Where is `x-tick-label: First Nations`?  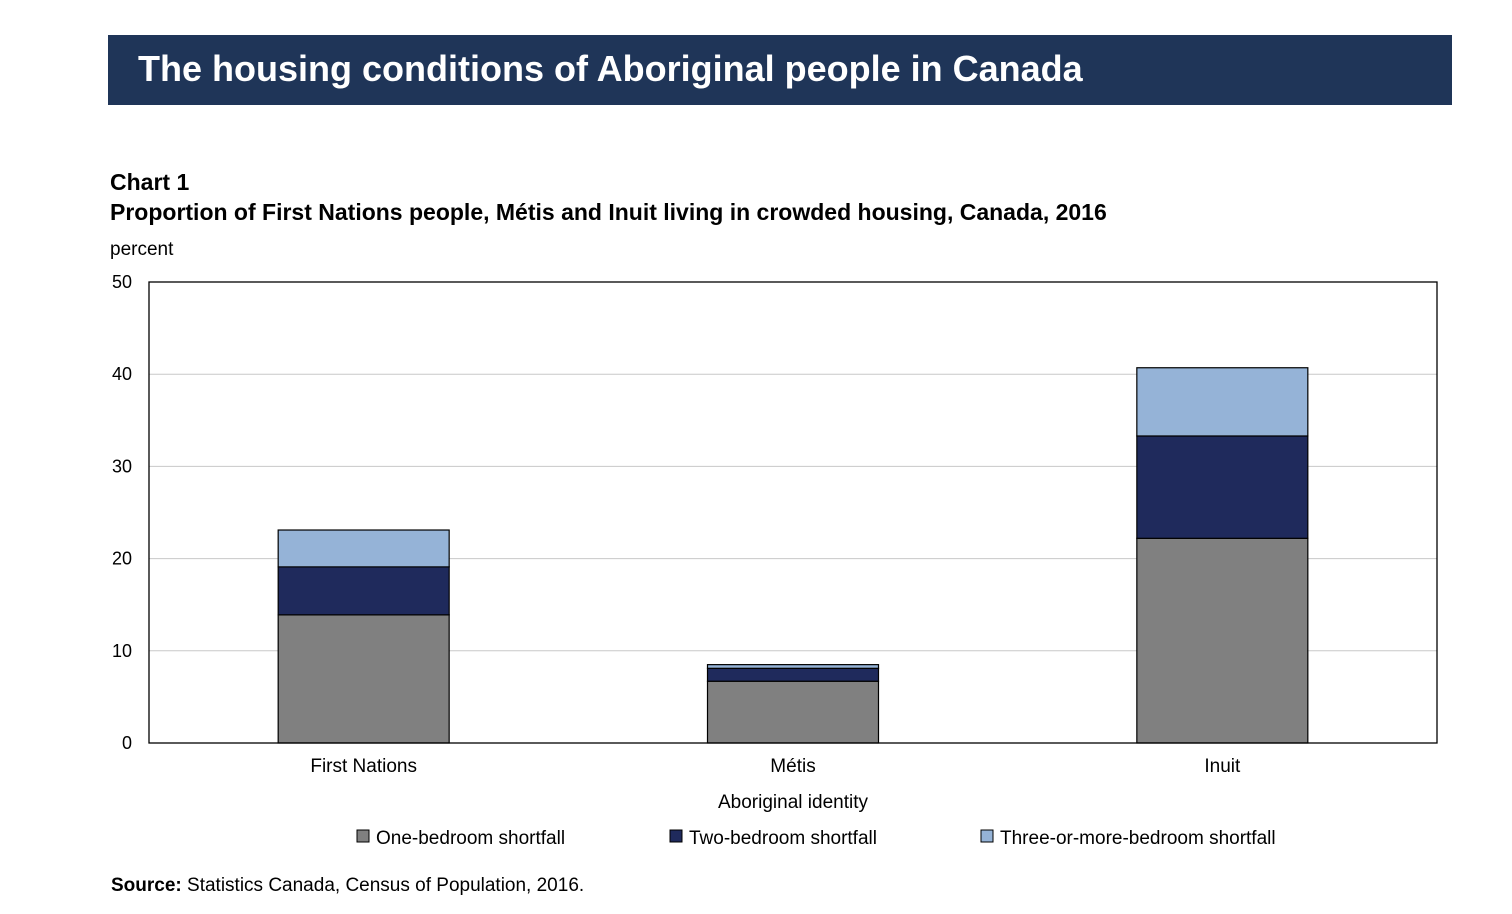
x-tick-label: First Nations is located at coordinates (363, 766).